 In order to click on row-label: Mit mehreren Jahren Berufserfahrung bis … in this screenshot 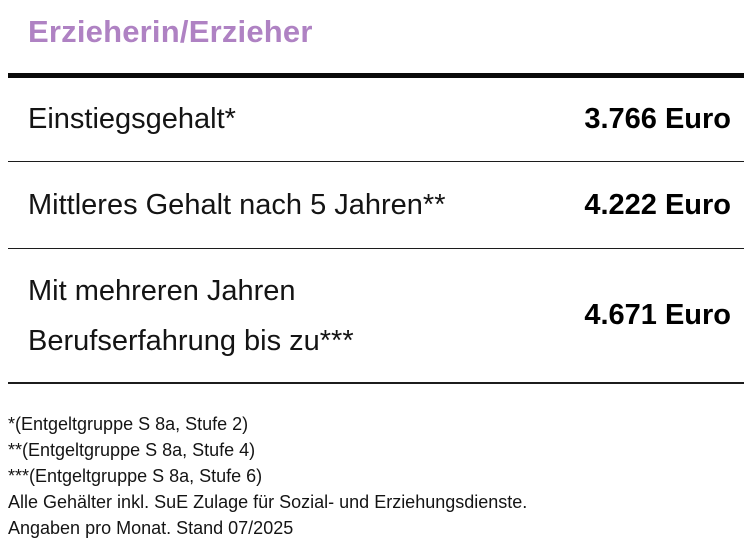, I will do `click(191, 316)`.